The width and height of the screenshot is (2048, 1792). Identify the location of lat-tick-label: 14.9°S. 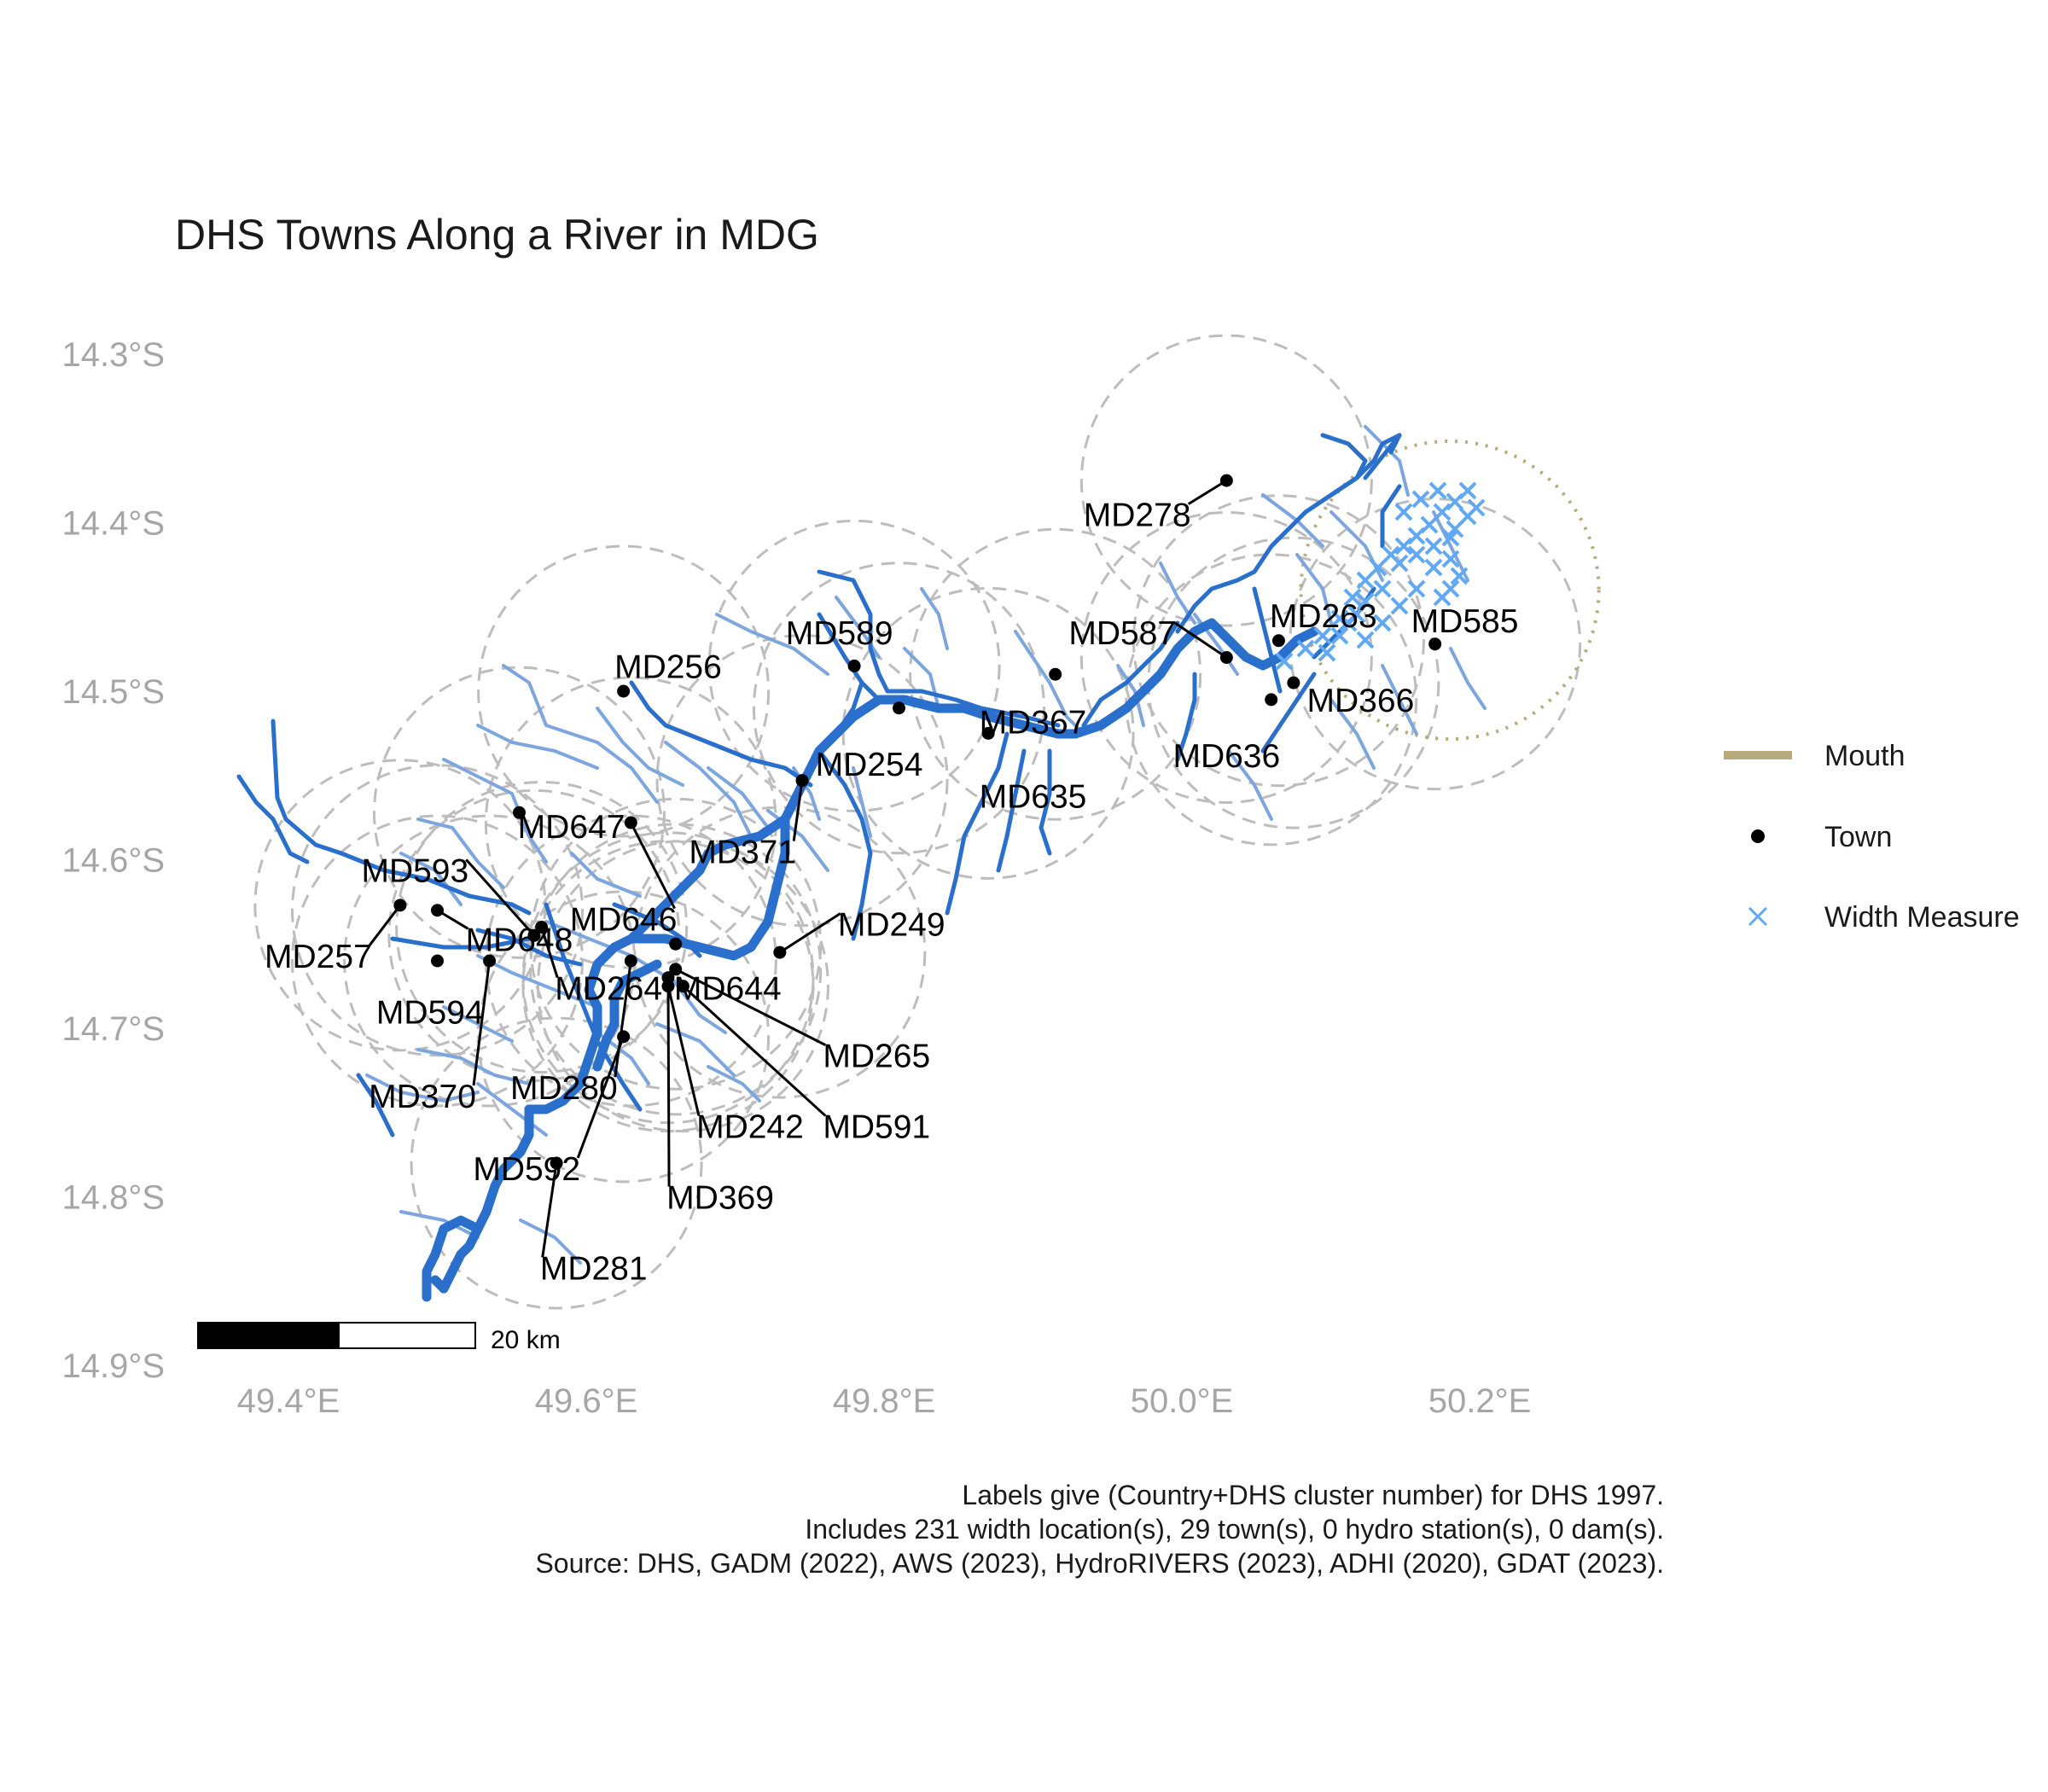
(113, 1366).